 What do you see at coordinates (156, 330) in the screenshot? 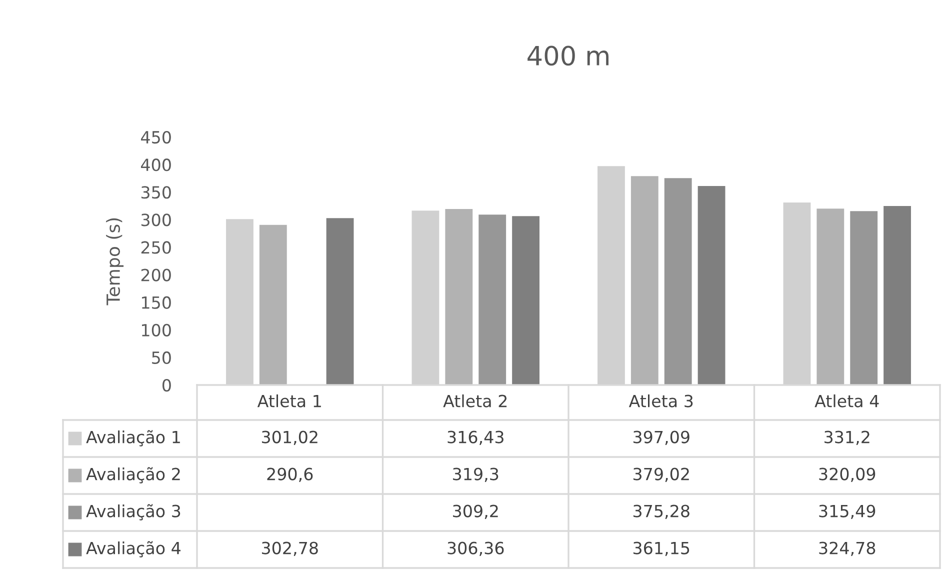
I see `y-tick-label: 100` at bounding box center [156, 330].